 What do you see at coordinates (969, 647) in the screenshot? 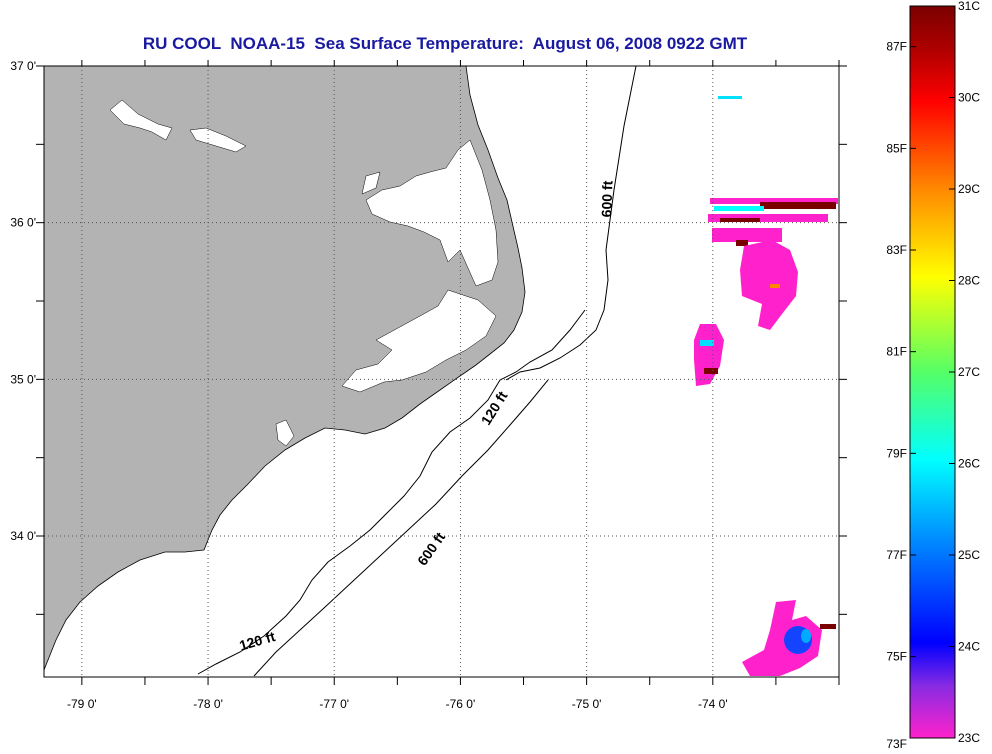
I see `cbar-c-label: 24C` at bounding box center [969, 647].